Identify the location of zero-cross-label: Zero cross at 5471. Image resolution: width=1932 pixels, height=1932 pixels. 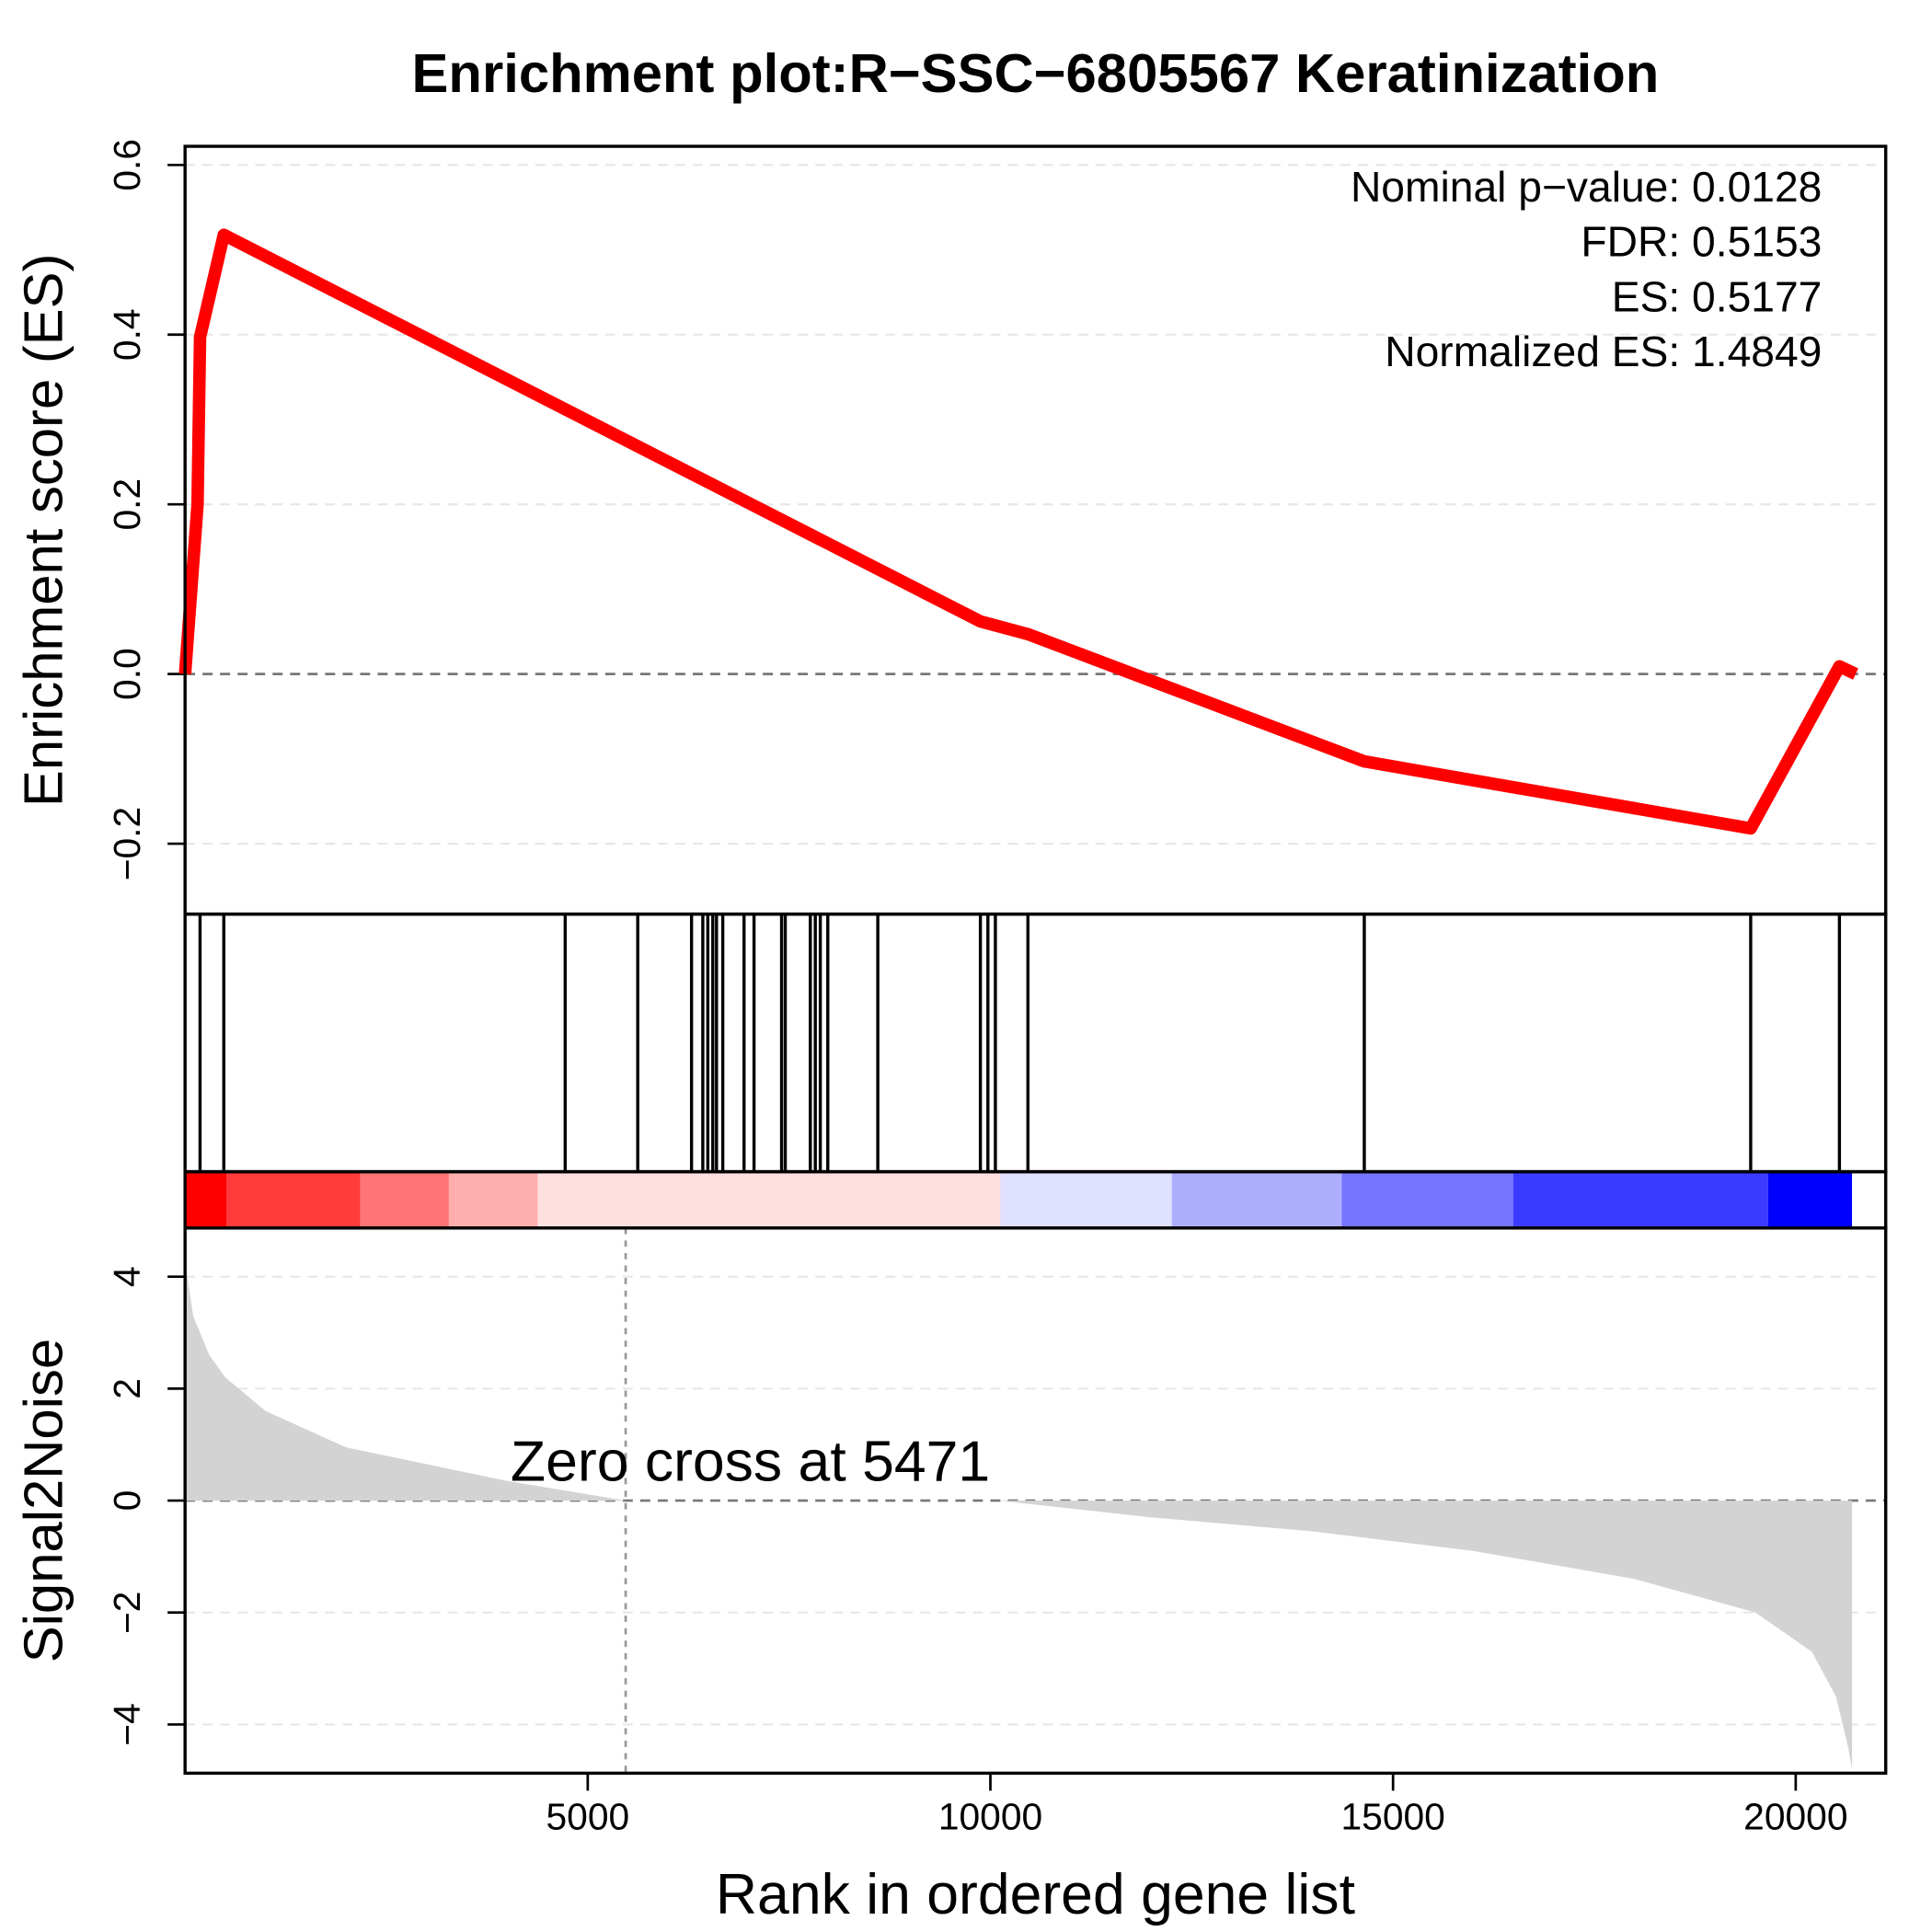
(750, 1462).